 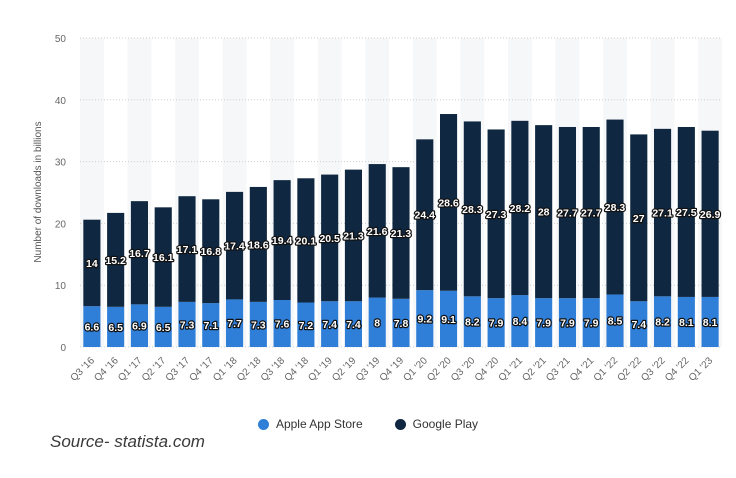 What do you see at coordinates (83, 369) in the screenshot?
I see `x-tick-label: Q3 '16` at bounding box center [83, 369].